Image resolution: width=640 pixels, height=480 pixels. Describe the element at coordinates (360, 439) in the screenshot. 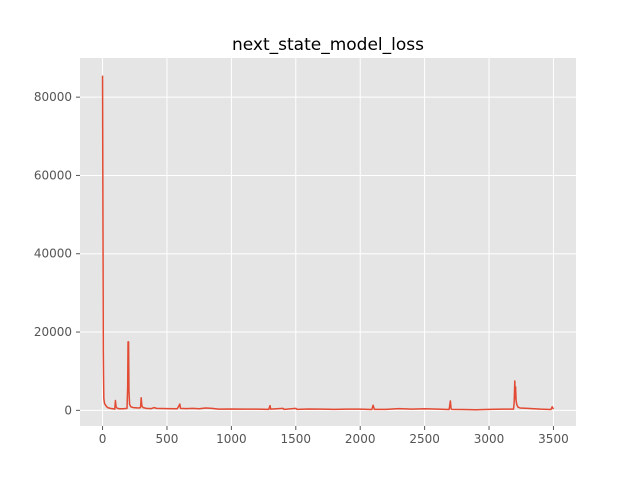

I see `x-tick-label: 2000` at that location.